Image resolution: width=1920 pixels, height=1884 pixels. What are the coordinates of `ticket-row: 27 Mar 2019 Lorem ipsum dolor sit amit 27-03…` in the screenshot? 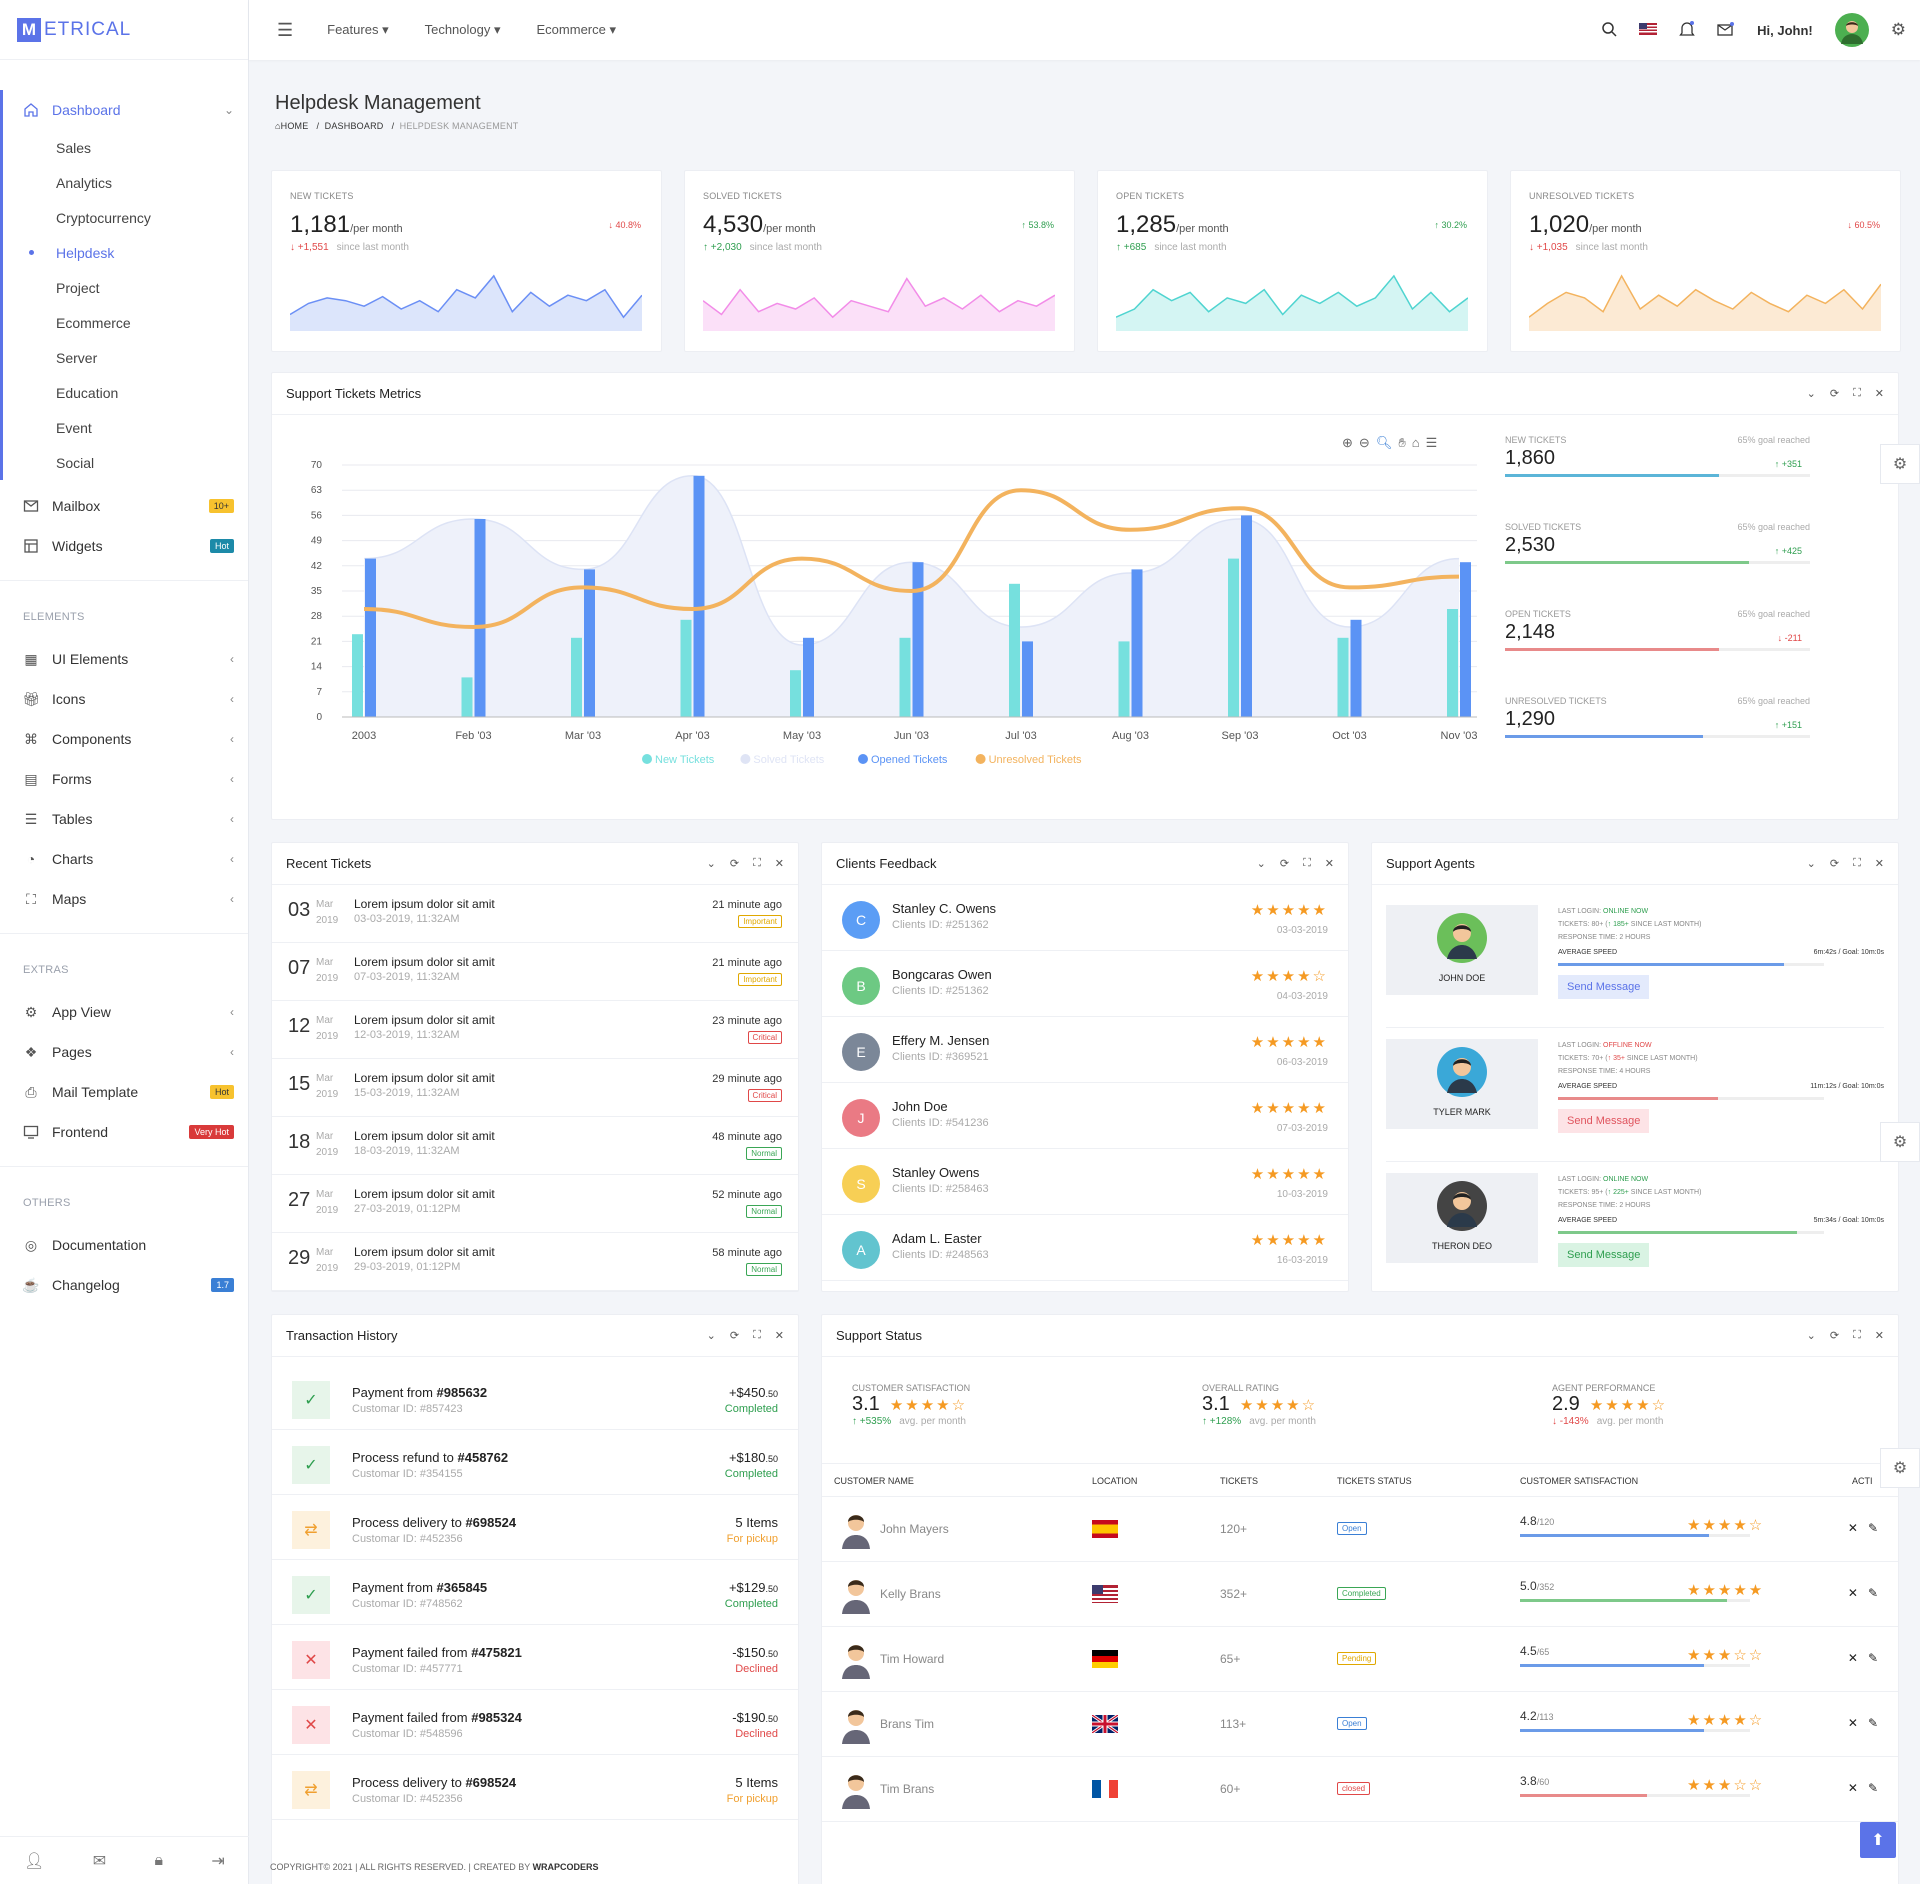 It's located at (535, 1204).